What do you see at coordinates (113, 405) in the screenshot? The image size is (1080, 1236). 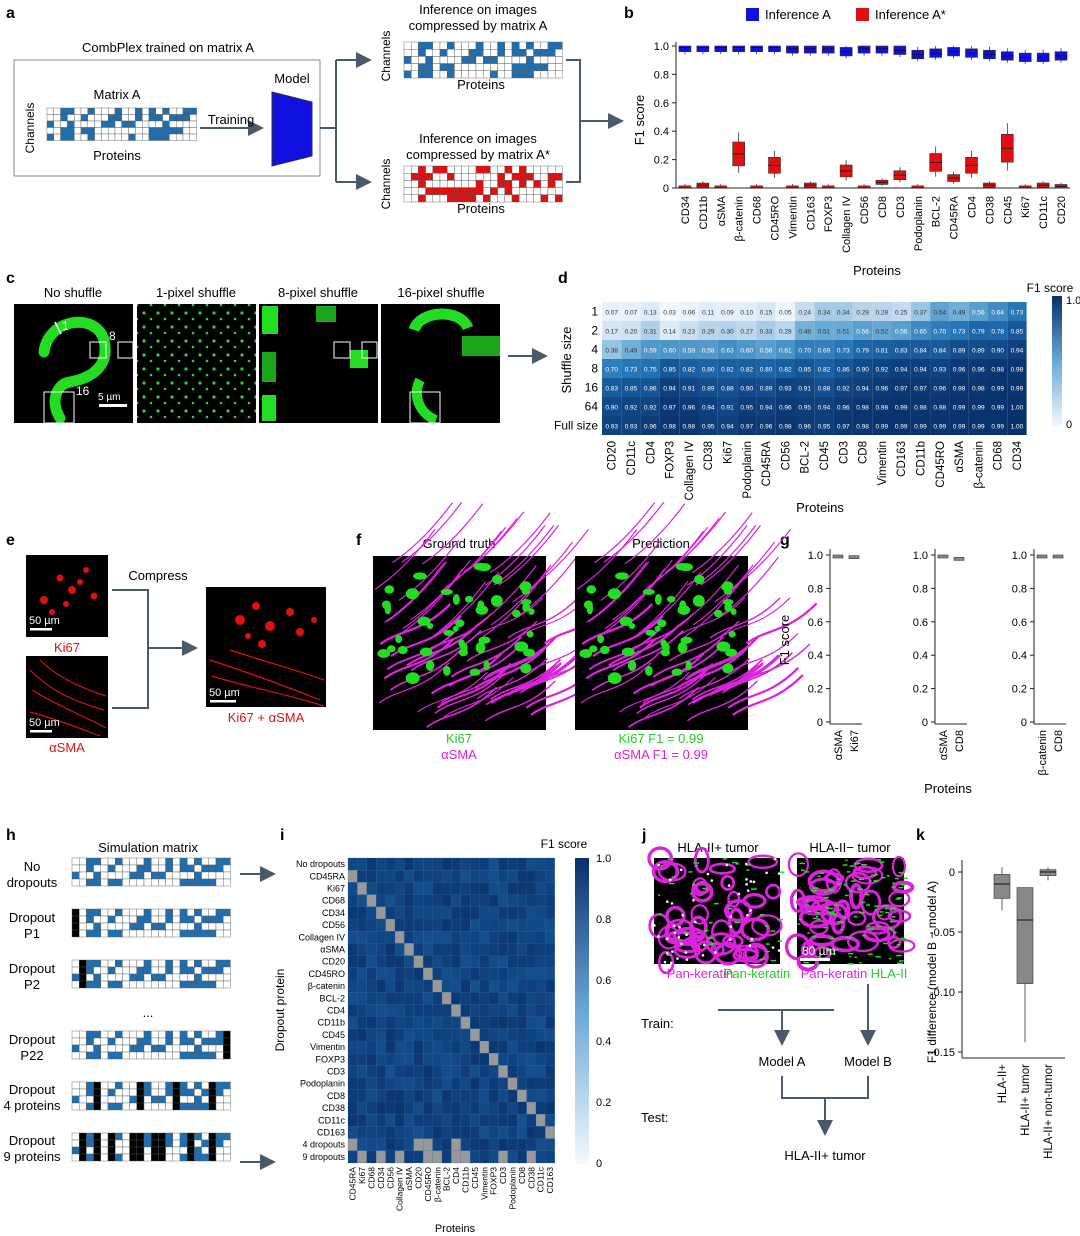 I see `c-scalebar` at bounding box center [113, 405].